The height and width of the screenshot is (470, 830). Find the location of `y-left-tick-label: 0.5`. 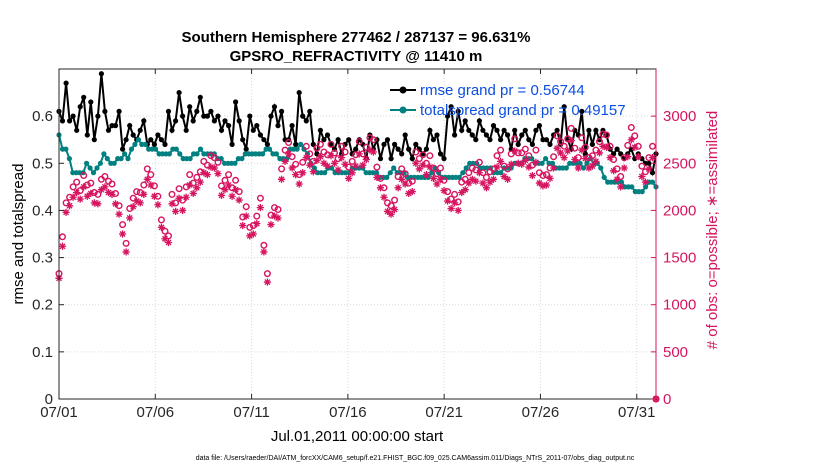

y-left-tick-label: 0.5 is located at coordinates (42, 163).